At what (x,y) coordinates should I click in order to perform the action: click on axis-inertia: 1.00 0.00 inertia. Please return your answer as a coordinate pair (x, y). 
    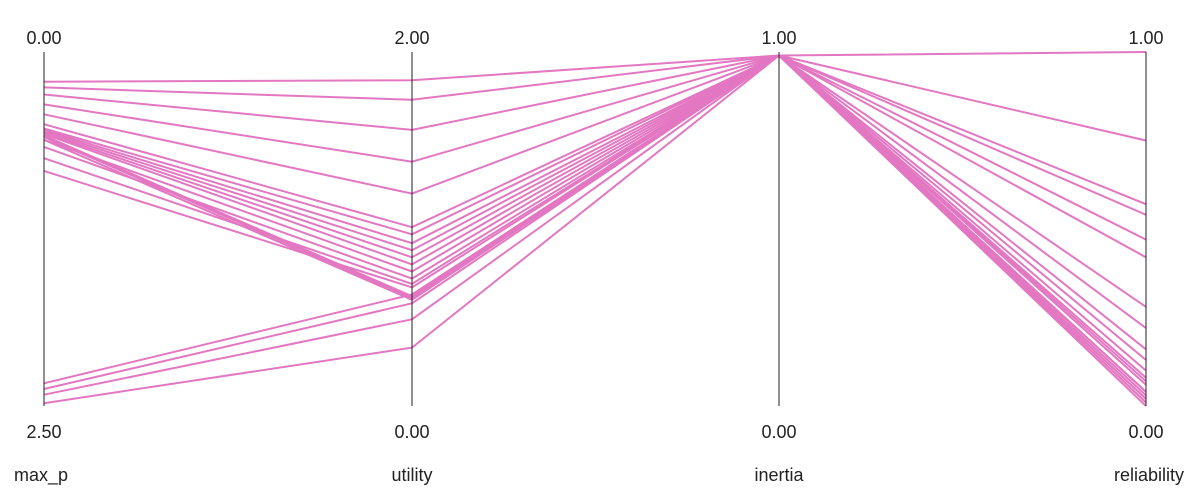
    Looking at the image, I should click on (779, 256).